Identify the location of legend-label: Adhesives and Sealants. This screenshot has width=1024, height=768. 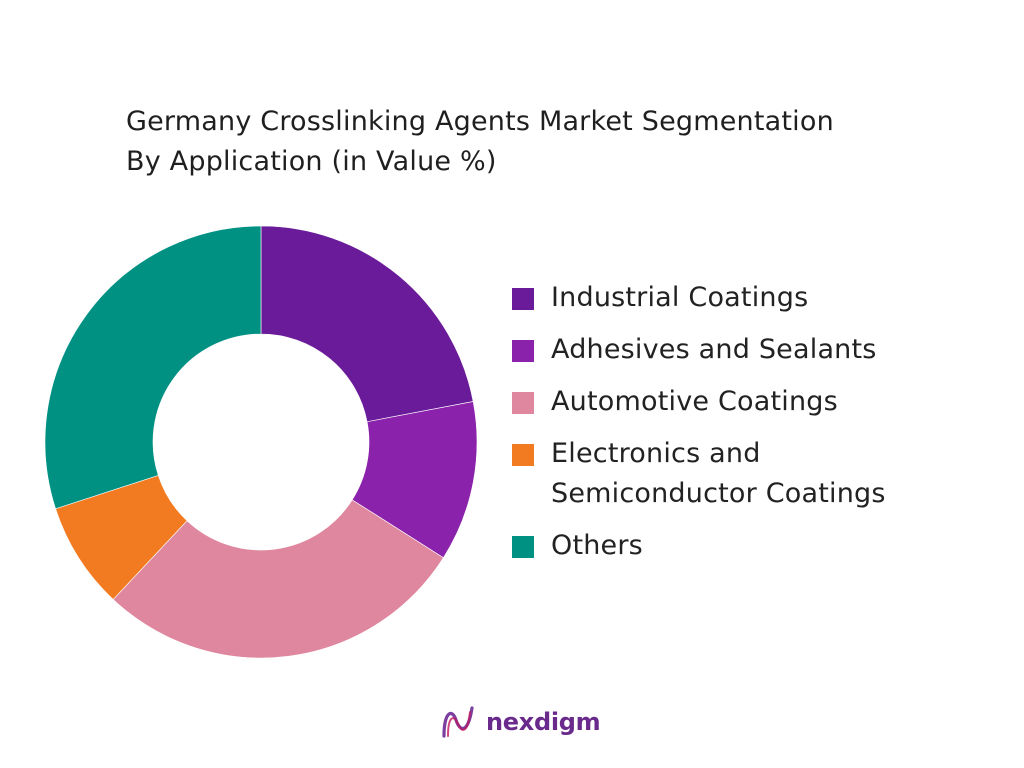
(714, 349).